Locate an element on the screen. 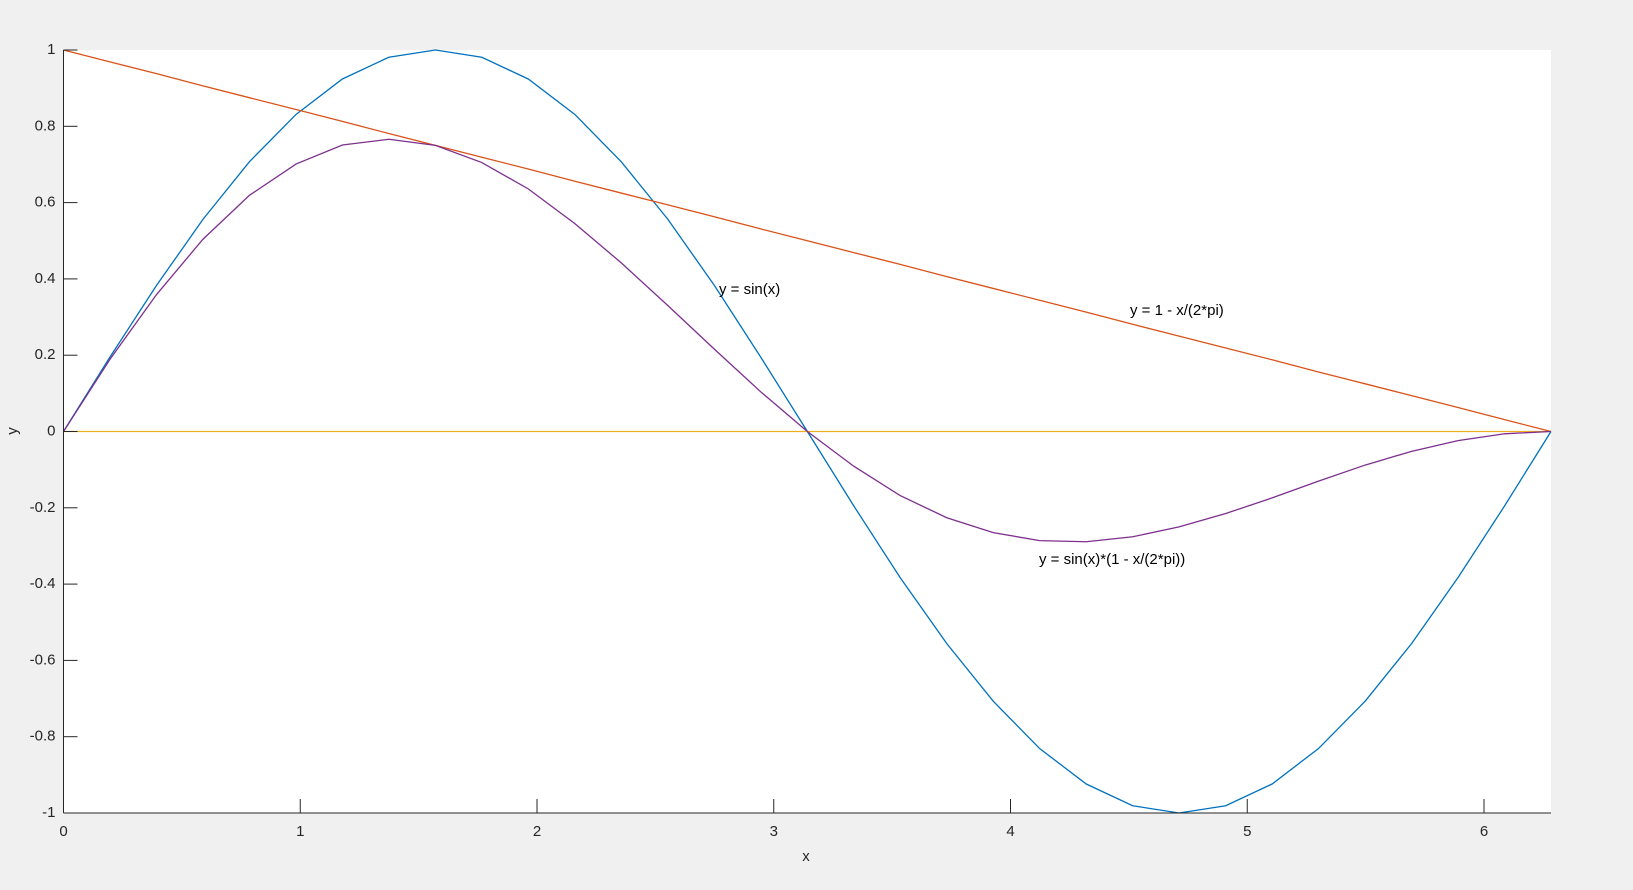 Image resolution: width=1633 pixels, height=890 pixels. annotation: y = sin(x)*(1 - x/(2*pi)) is located at coordinates (1112, 559).